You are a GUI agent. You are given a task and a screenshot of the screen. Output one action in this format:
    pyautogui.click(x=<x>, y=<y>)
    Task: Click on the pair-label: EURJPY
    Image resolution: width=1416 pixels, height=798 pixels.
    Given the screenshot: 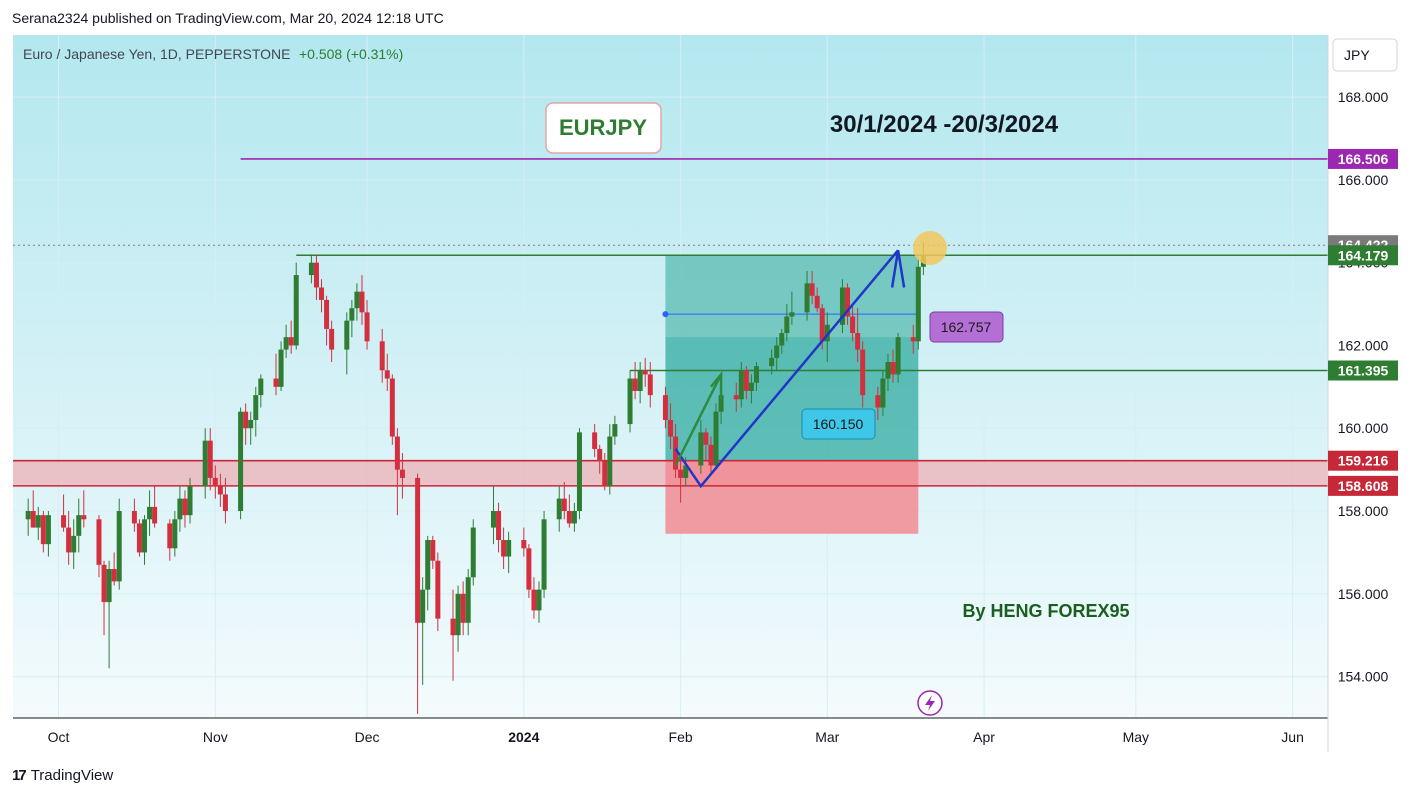 What is the action you would take?
    pyautogui.click(x=603, y=127)
    